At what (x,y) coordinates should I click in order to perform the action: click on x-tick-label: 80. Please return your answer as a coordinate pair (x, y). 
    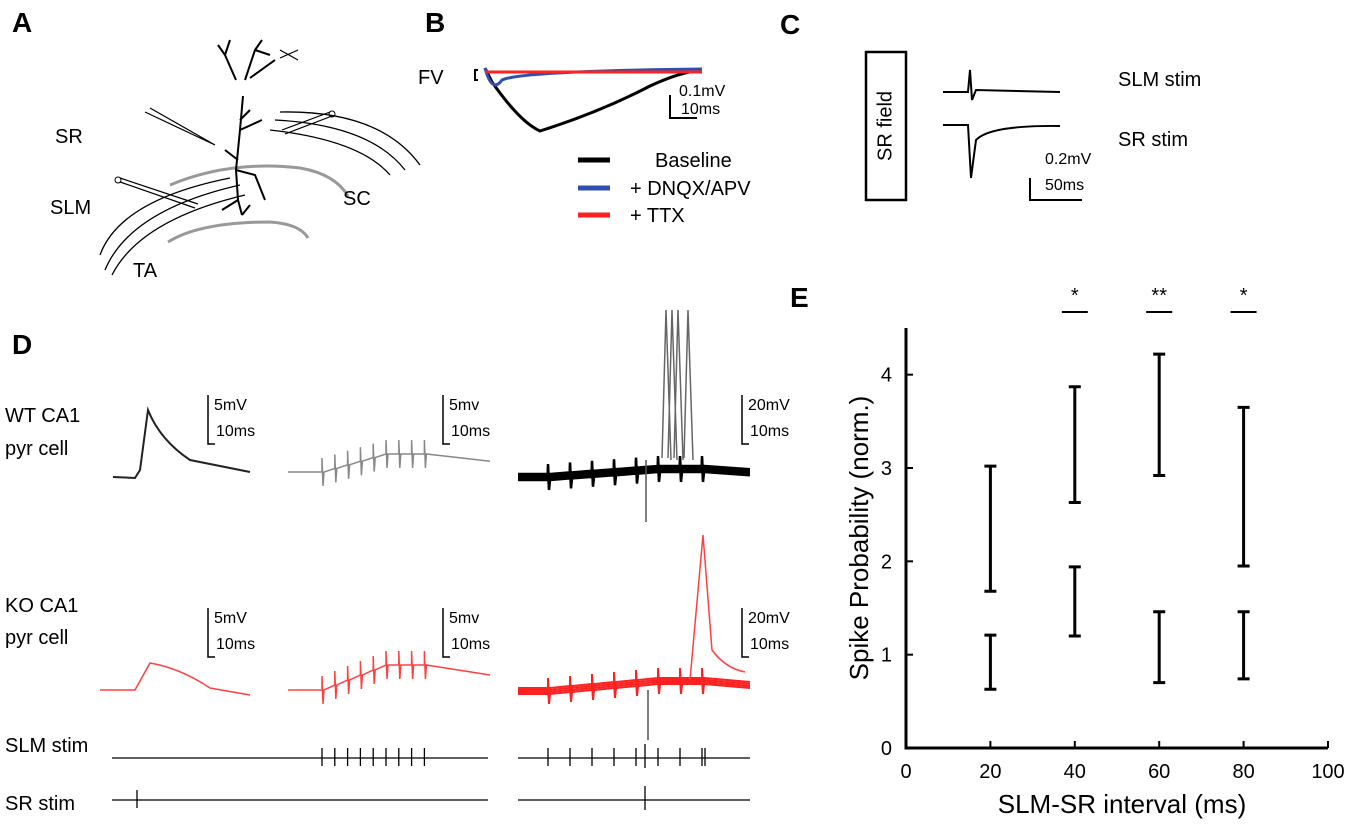
    Looking at the image, I should click on (1243, 772).